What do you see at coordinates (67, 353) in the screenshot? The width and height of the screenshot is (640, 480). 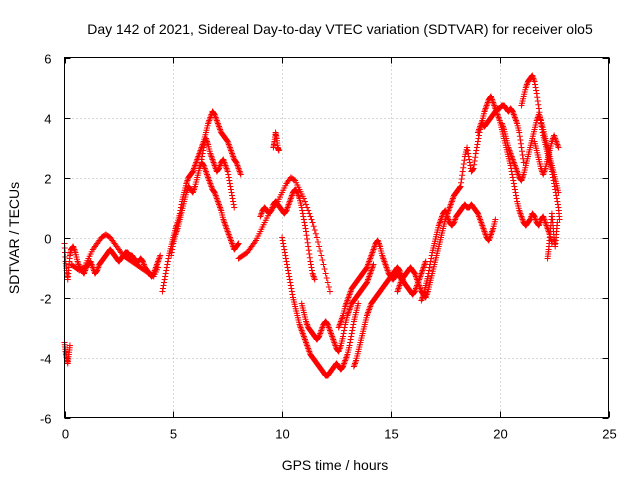 I see `data-series-trace-b` at bounding box center [67, 353].